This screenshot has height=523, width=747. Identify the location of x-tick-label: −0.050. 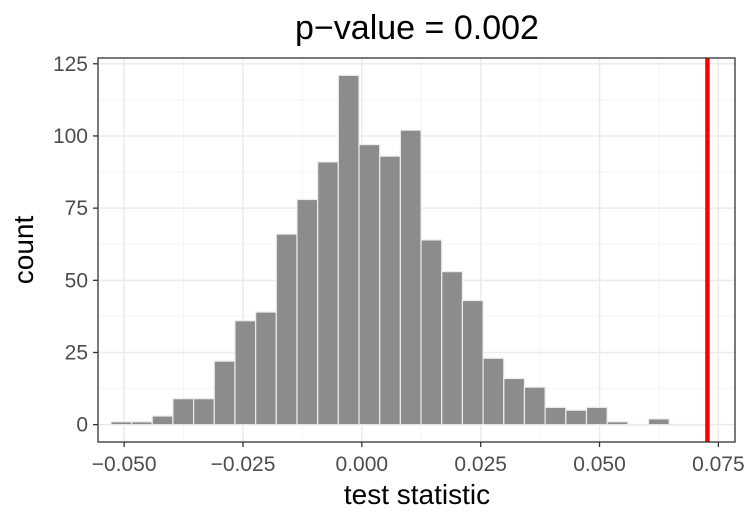
(124, 464).